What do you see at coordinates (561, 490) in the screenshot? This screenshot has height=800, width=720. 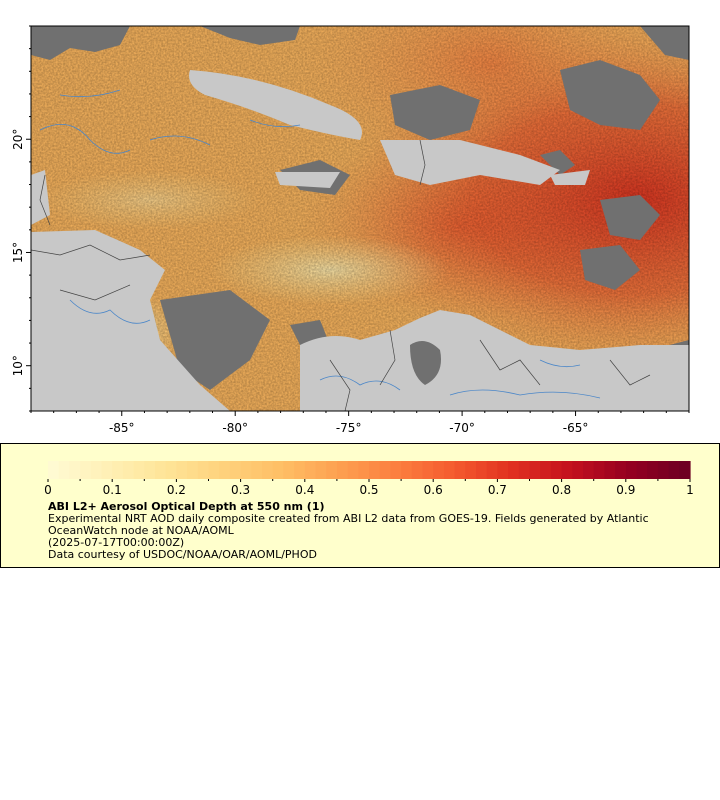 I see `colorbar-tick-label: 0.8` at bounding box center [561, 490].